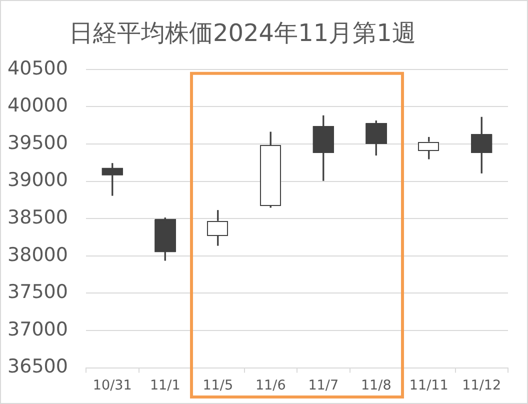 The image size is (528, 404). I want to click on x-tick-label: 10/31, so click(112, 385).